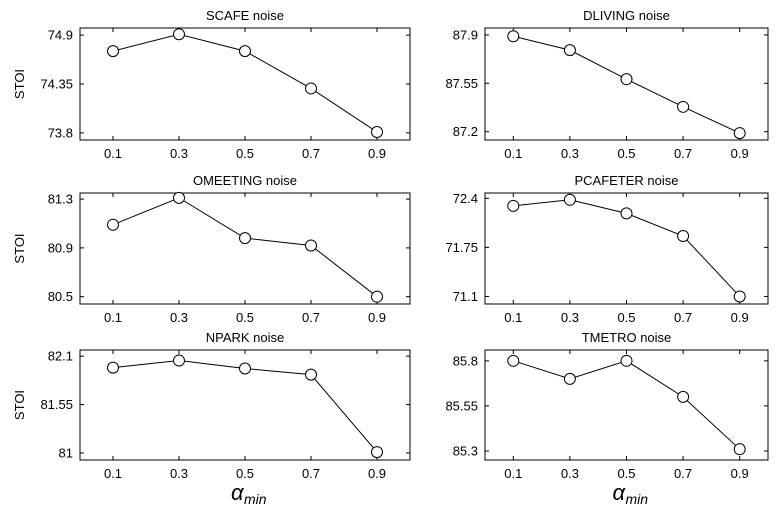 This screenshot has width=776, height=509. What do you see at coordinates (461, 405) in the screenshot?
I see `y-tick-label: 85.55` at bounding box center [461, 405].